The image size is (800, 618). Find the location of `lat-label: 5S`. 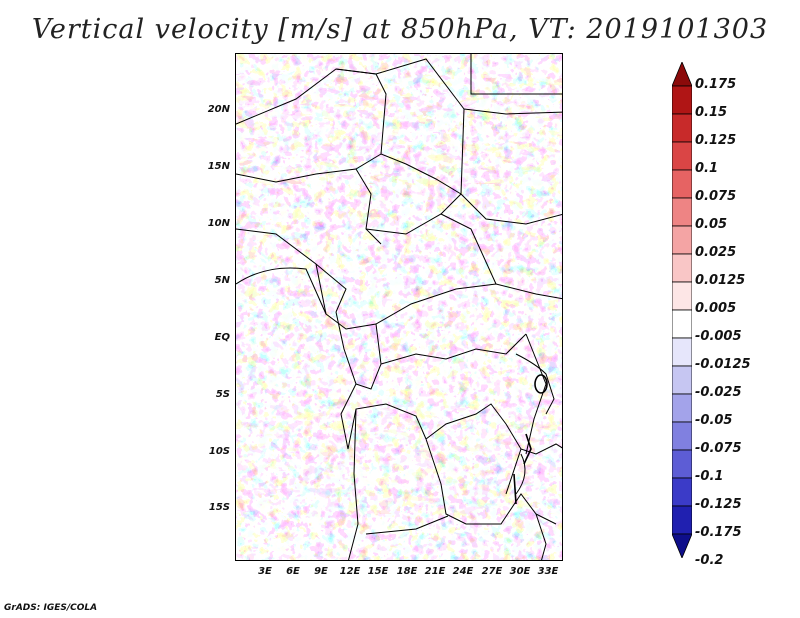

lat-label: 5S is located at coordinates (222, 394).